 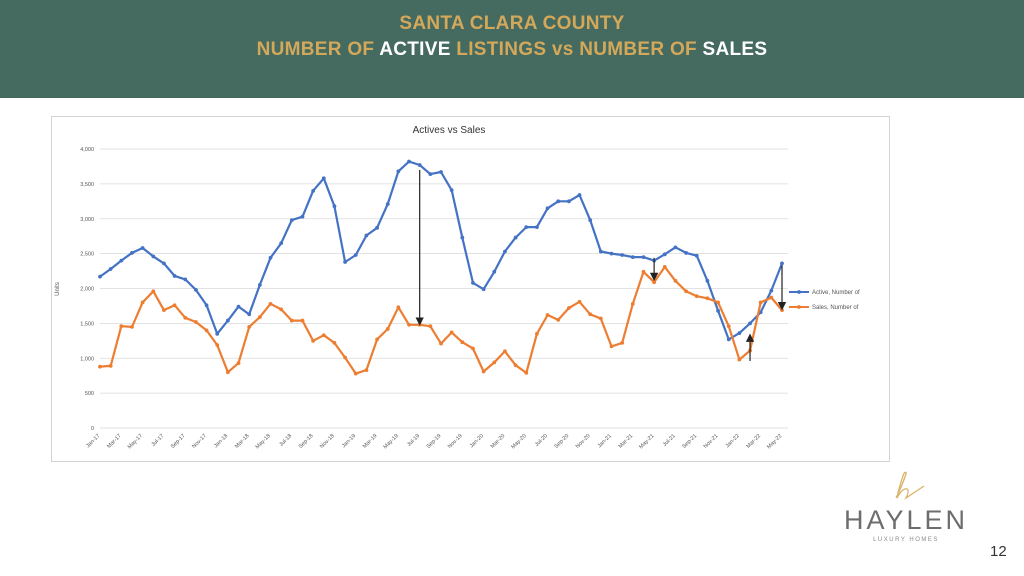 I want to click on y-tick-label: 4,000, so click(x=87, y=150).